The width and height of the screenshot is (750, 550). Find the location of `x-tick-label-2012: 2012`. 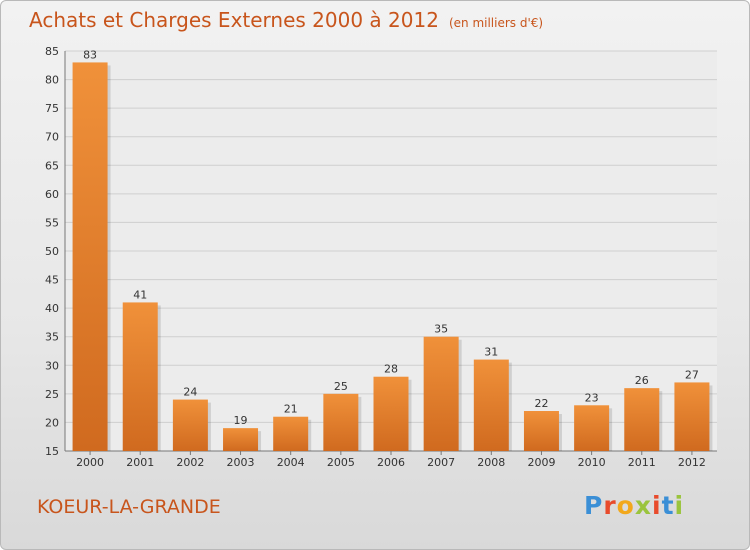

x-tick-label-2012: 2012 is located at coordinates (692, 462).